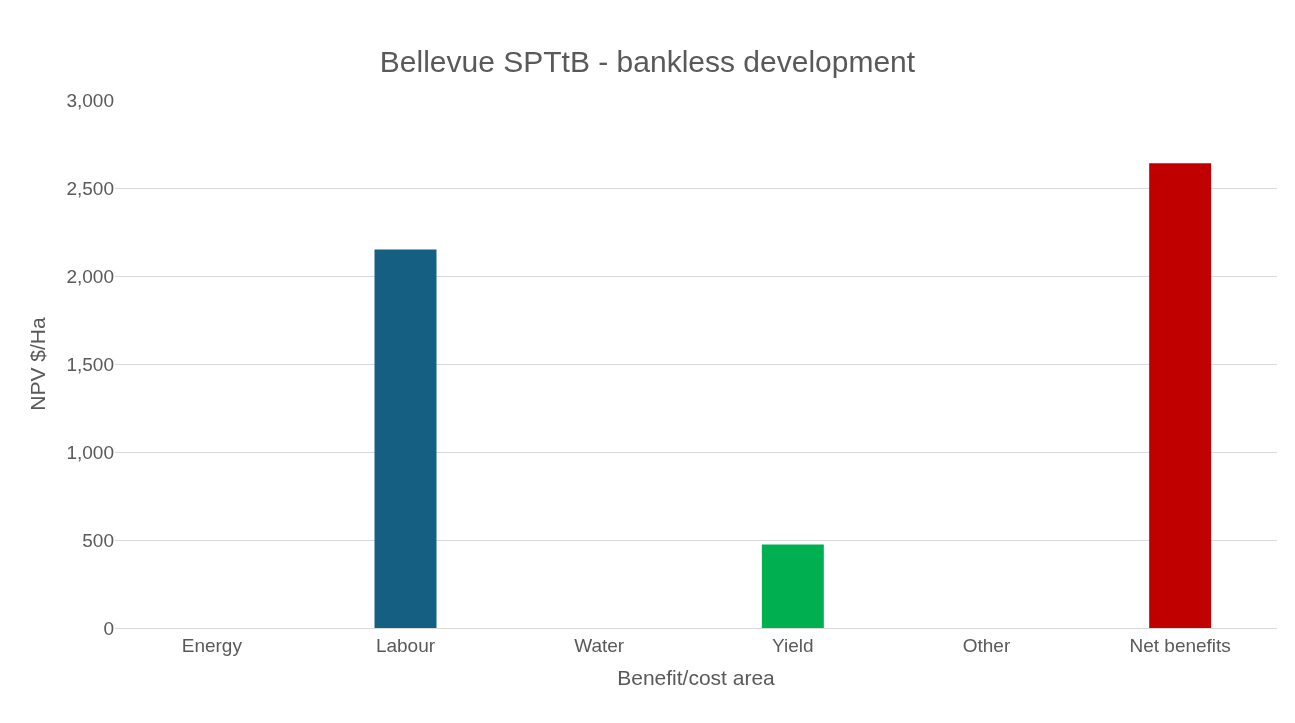 The height and width of the screenshot is (723, 1295). I want to click on y-tick-label: 0, so click(108, 628).